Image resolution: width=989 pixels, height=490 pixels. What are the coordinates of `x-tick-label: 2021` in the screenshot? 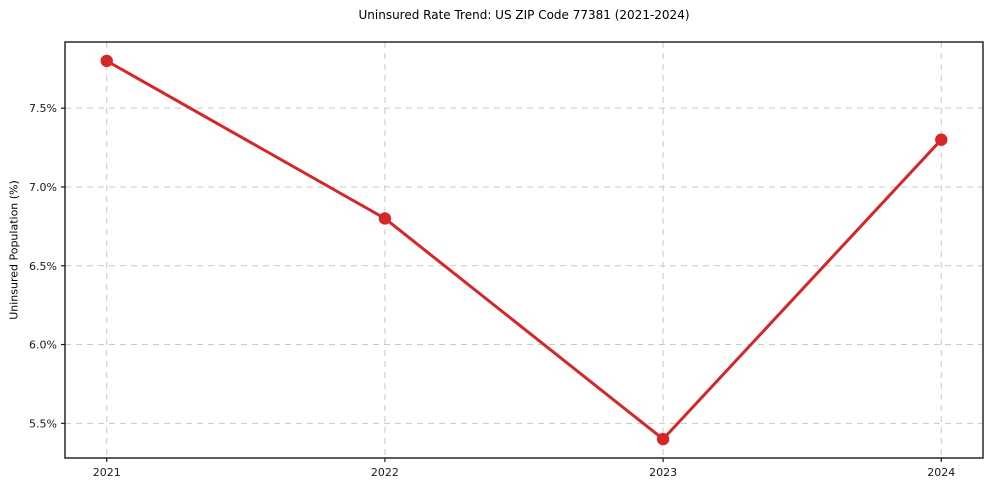 It's located at (107, 472).